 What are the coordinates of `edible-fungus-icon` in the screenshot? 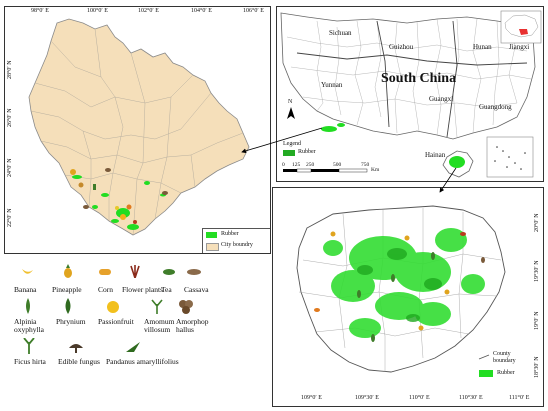 It's located at (76, 348).